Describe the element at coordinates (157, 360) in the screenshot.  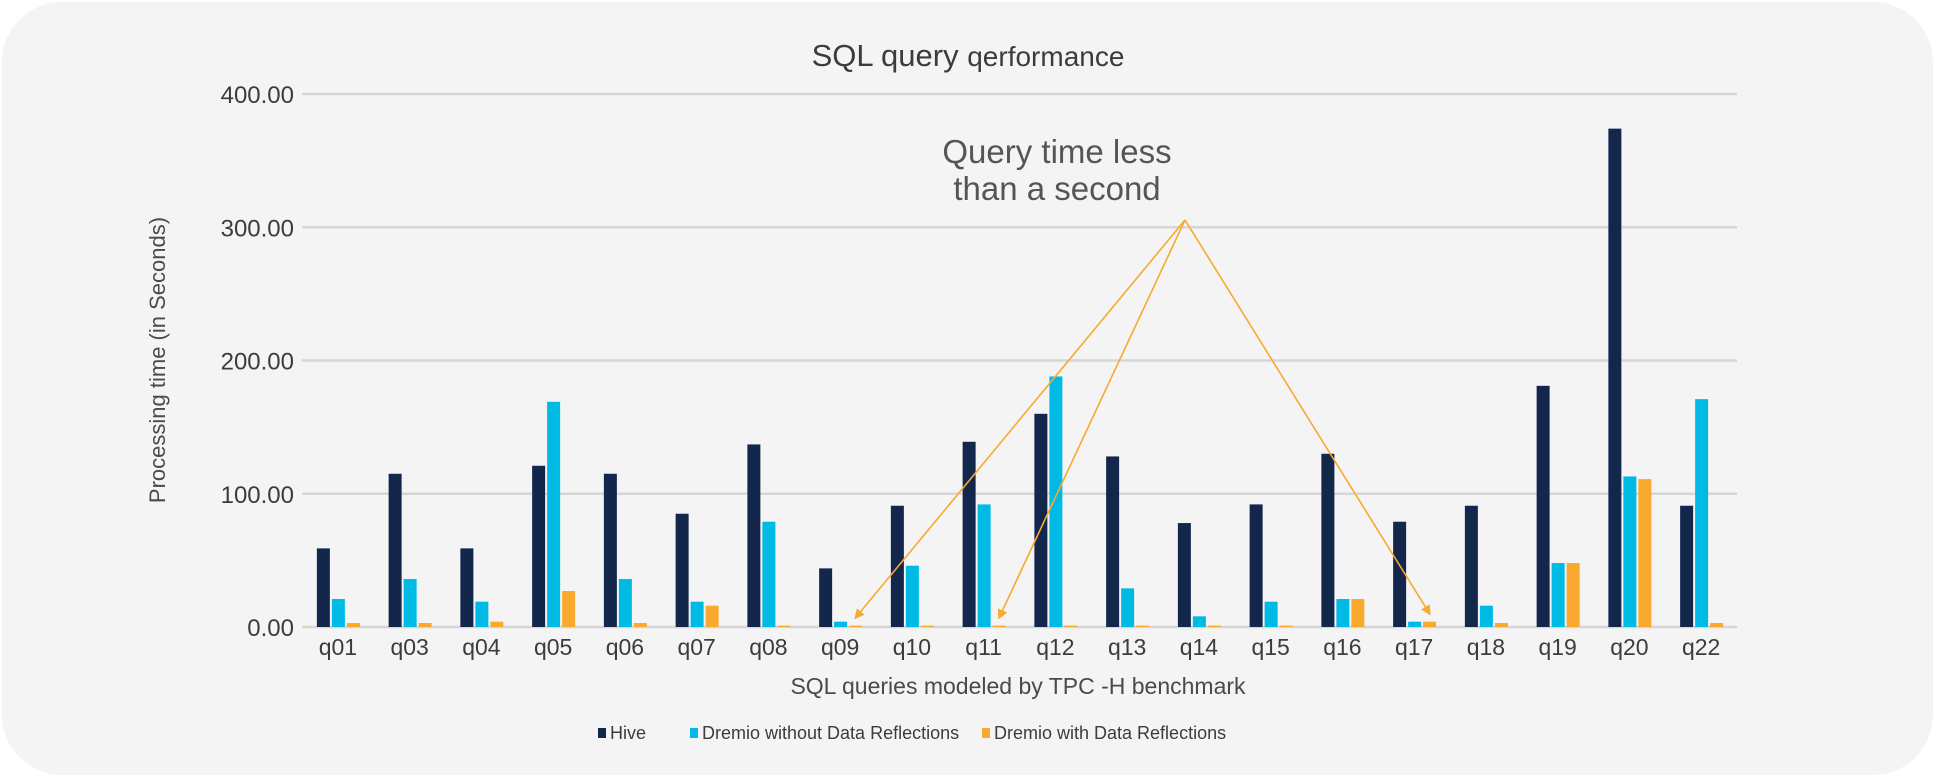
I see `y-axis-title: Processing time (in Seconds)` at that location.